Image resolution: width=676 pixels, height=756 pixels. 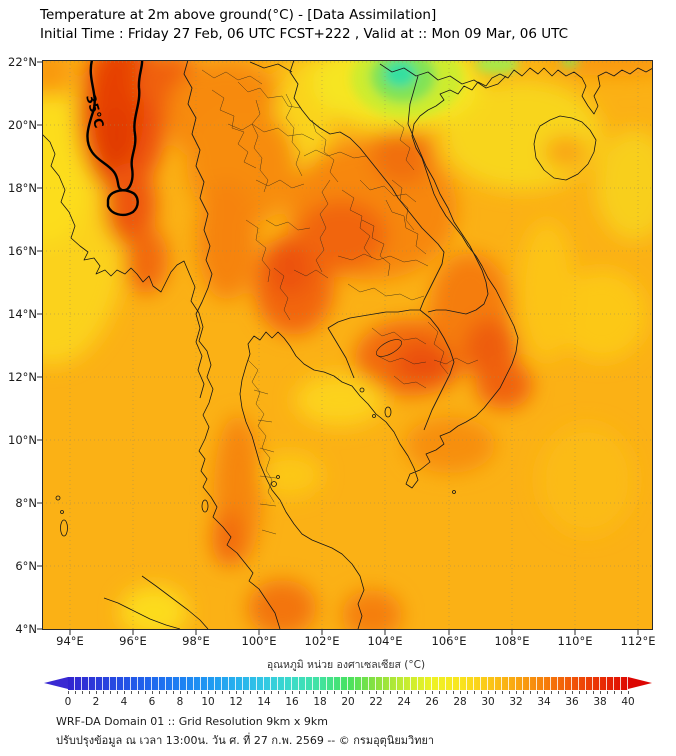 What do you see at coordinates (208, 702) in the screenshot?
I see `colorbar-tick-label: 10` at bounding box center [208, 702].